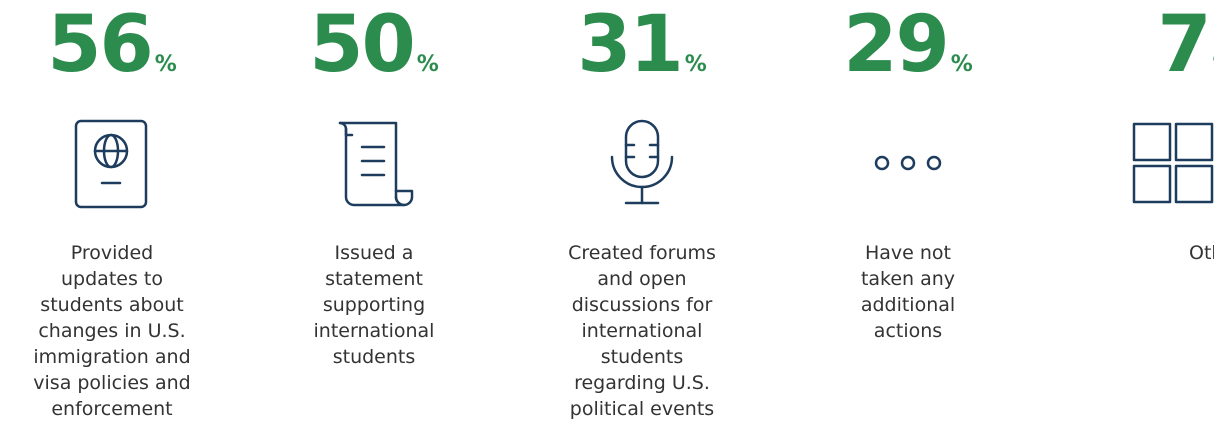 The height and width of the screenshot is (428, 1214). What do you see at coordinates (908, 279) in the screenshot?
I see `label-line: taken any` at bounding box center [908, 279].